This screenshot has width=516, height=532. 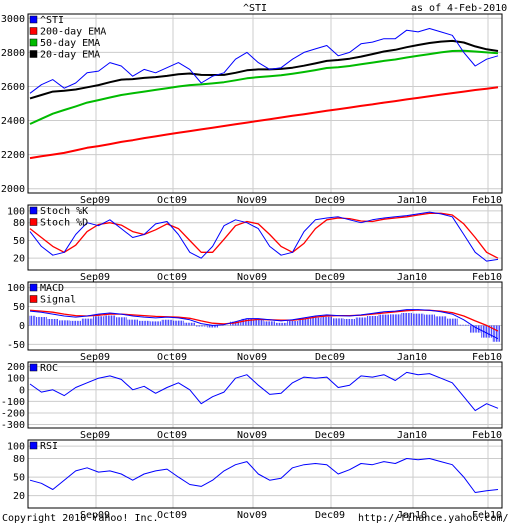 What do you see at coordinates (477, 8) in the screenshot?
I see `header-as-of-date: 4-Feb-2010` at bounding box center [477, 8].